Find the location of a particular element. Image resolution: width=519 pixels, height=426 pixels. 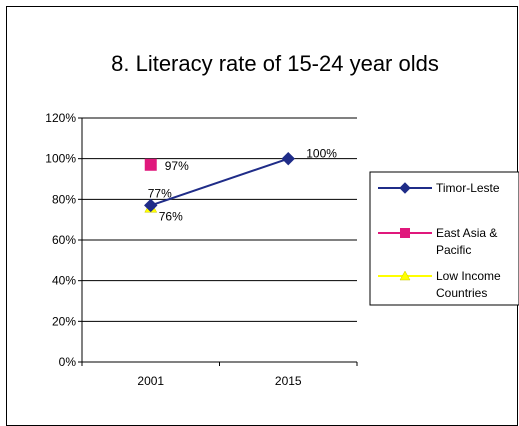

y-tick-label: 100% is located at coordinates (60, 159).